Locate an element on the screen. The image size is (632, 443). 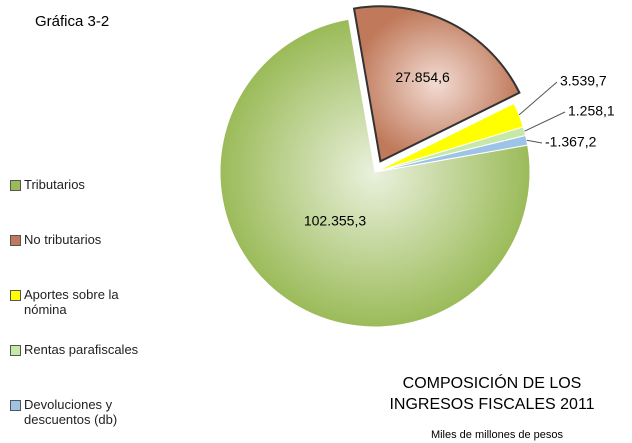
legend-item: No tributarios is located at coordinates (85, 239).